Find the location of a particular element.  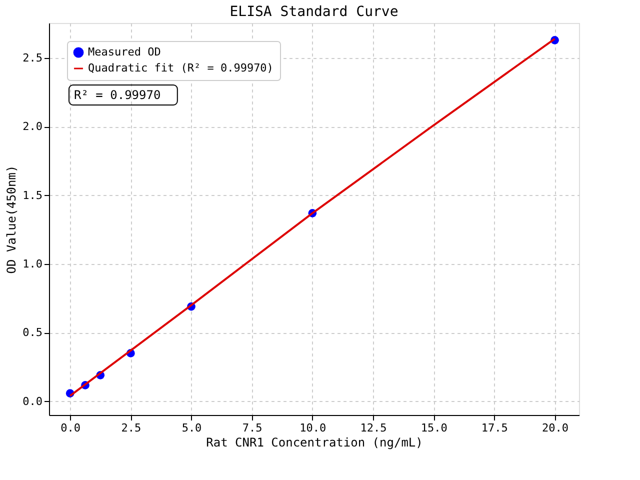

x-tick-label: 10.0 is located at coordinates (313, 428).